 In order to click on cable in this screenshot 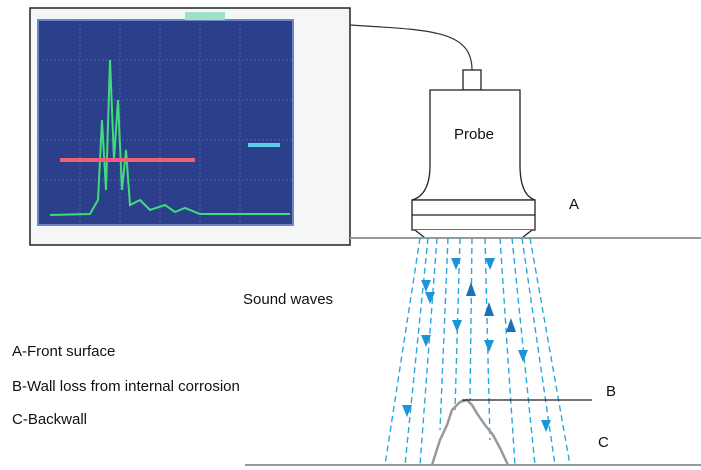, I will do `click(411, 47)`.